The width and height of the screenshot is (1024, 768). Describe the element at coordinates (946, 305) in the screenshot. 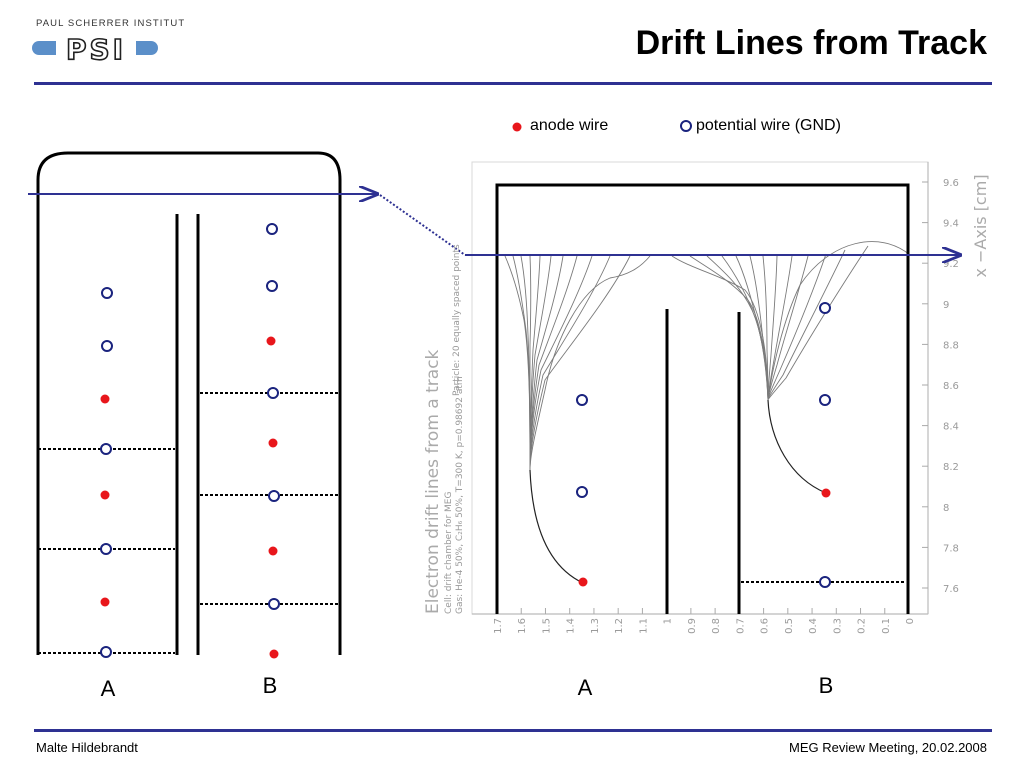

I see `y-tick-label: 9` at that location.